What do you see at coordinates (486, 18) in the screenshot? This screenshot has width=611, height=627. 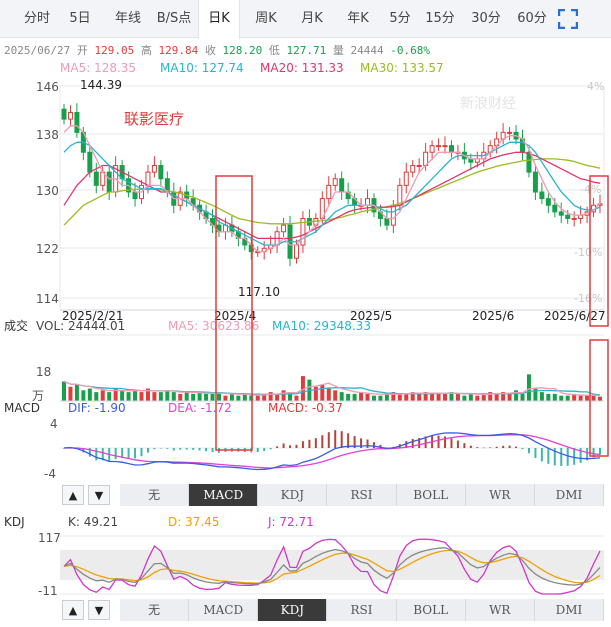 I see `tab-30min: 30分` at bounding box center [486, 18].